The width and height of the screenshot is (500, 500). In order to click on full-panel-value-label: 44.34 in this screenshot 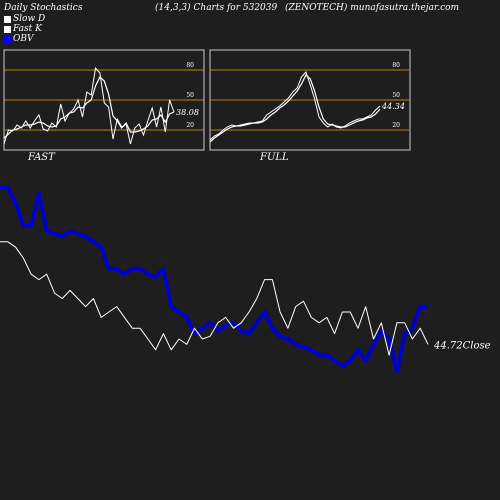, I will do `click(393, 106)`.